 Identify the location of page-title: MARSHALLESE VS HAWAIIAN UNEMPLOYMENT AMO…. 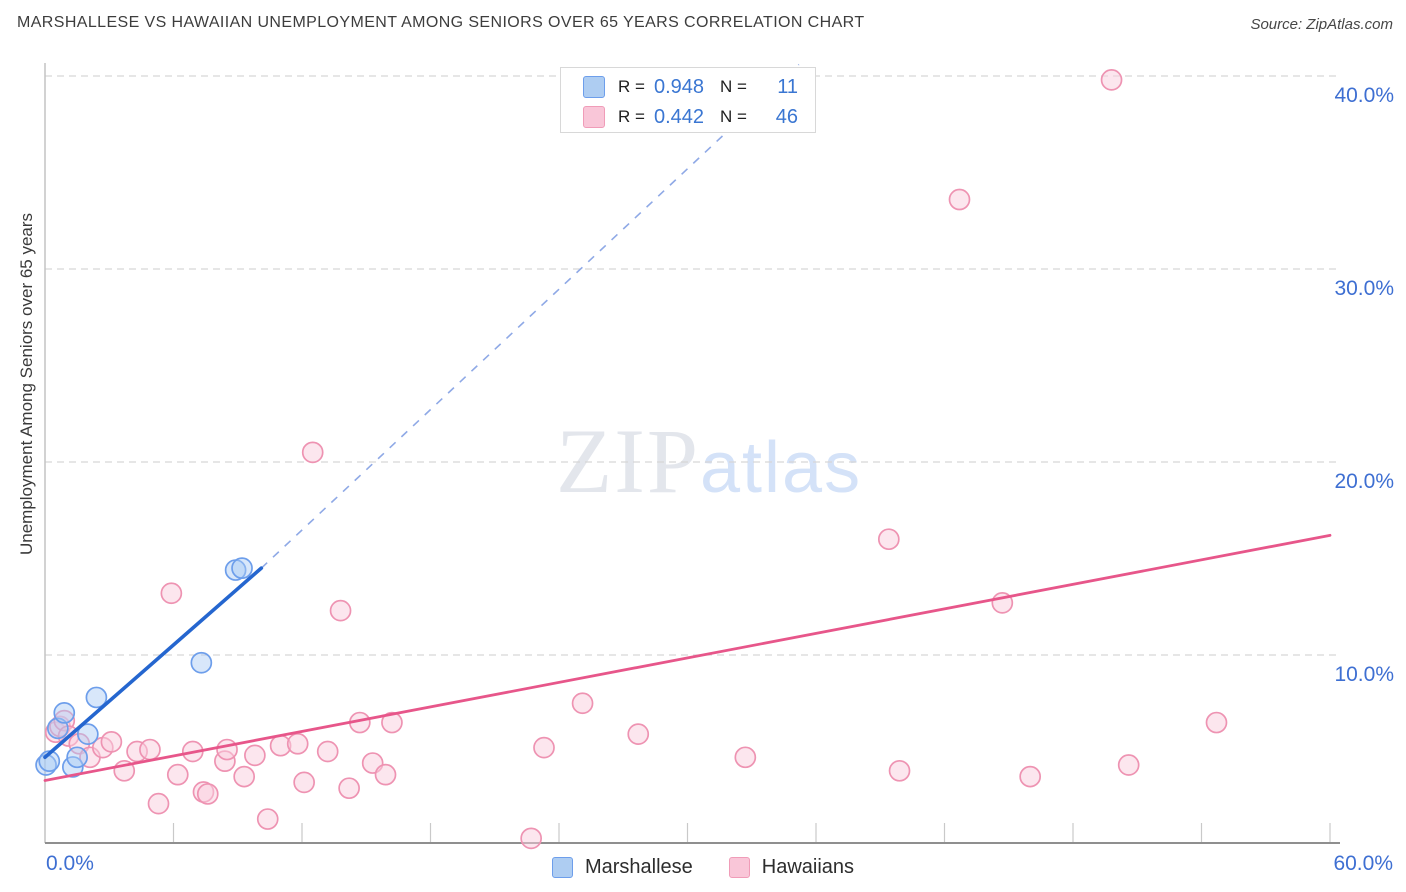
(441, 22).